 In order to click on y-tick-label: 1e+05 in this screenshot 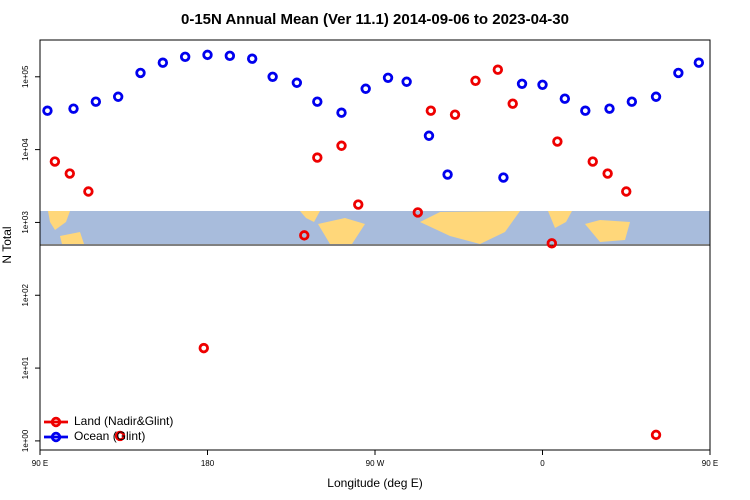, I will do `click(25, 76)`.